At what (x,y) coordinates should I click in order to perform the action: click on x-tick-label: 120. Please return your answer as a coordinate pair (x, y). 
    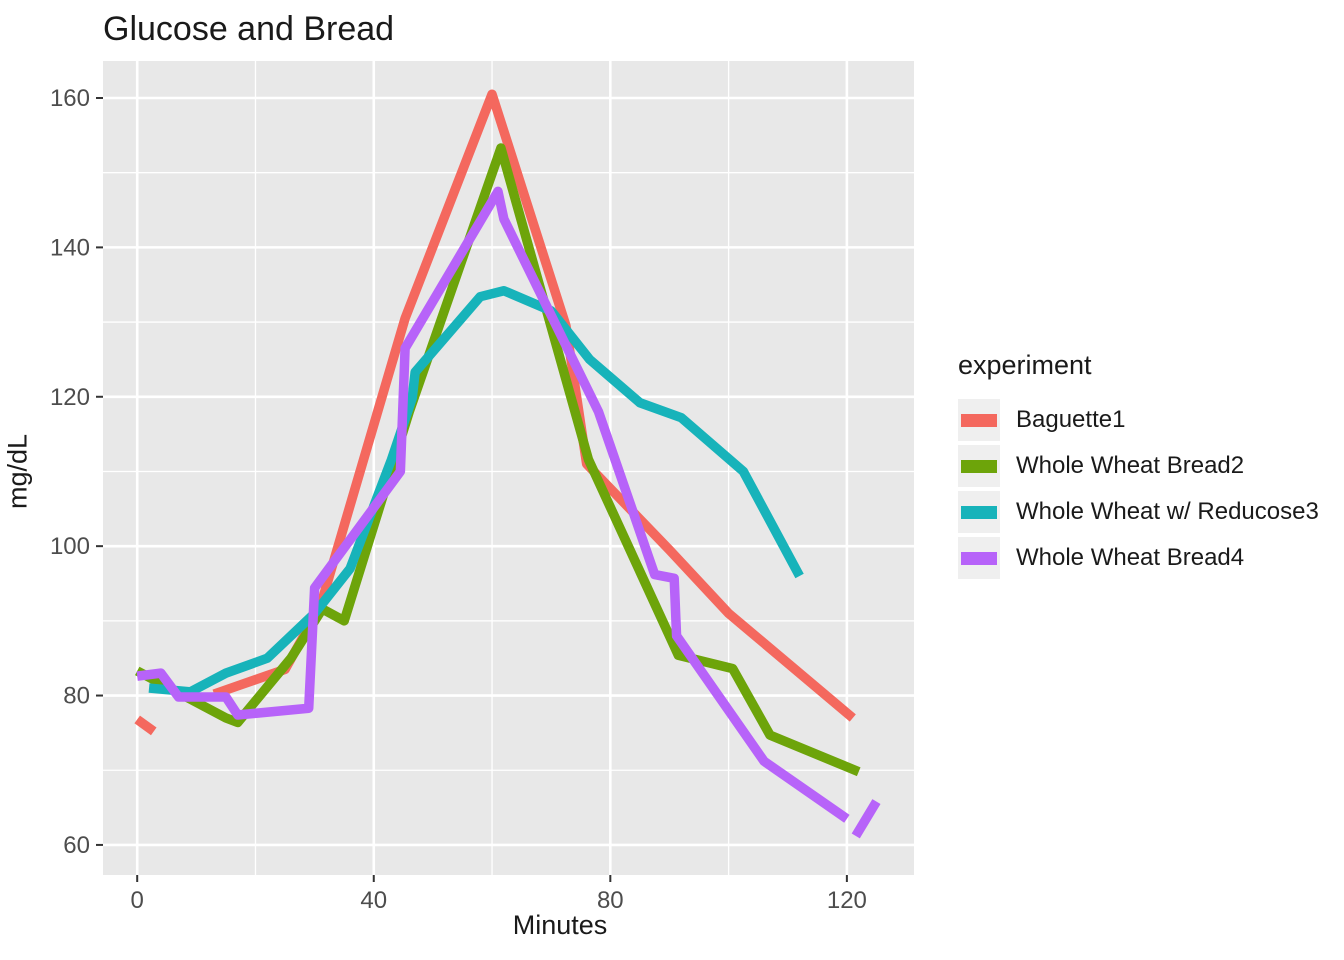
    Looking at the image, I should click on (847, 900).